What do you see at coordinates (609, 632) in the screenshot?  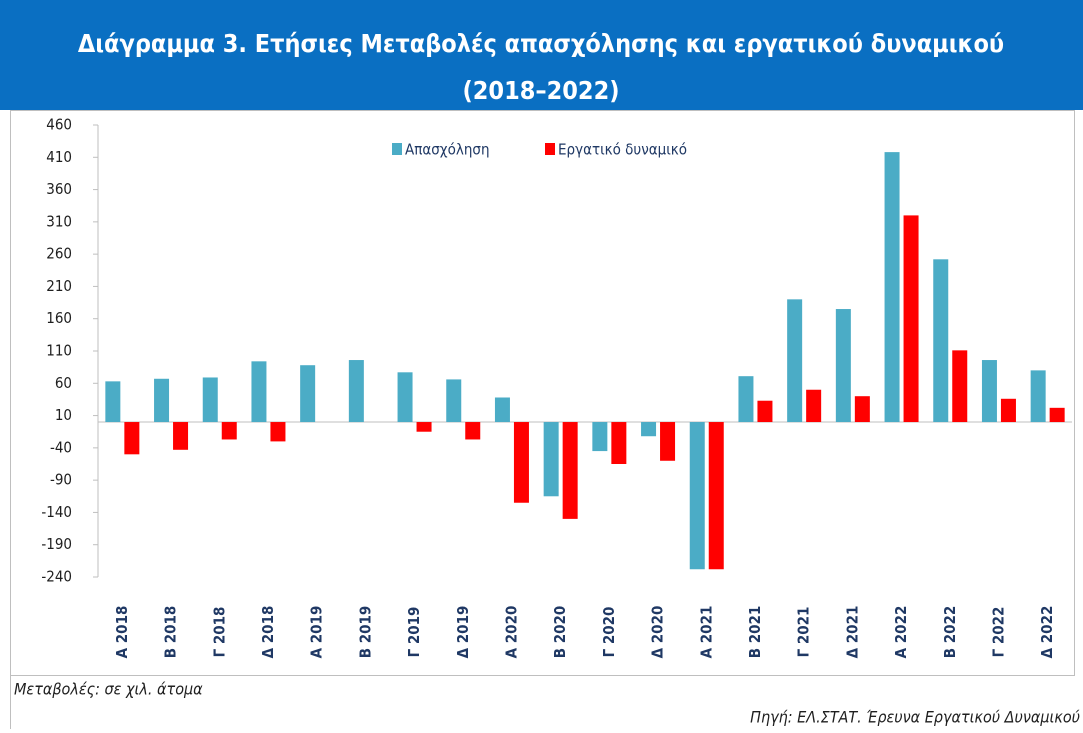 I see `x-tick-label: Γ 2020` at bounding box center [609, 632].